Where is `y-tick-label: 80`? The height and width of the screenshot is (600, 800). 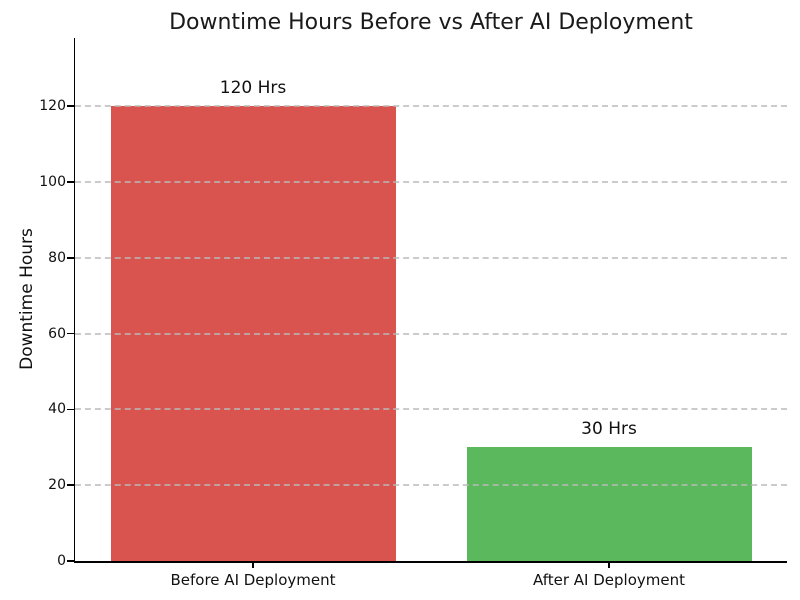 y-tick-label: 80 is located at coordinates (57, 257).